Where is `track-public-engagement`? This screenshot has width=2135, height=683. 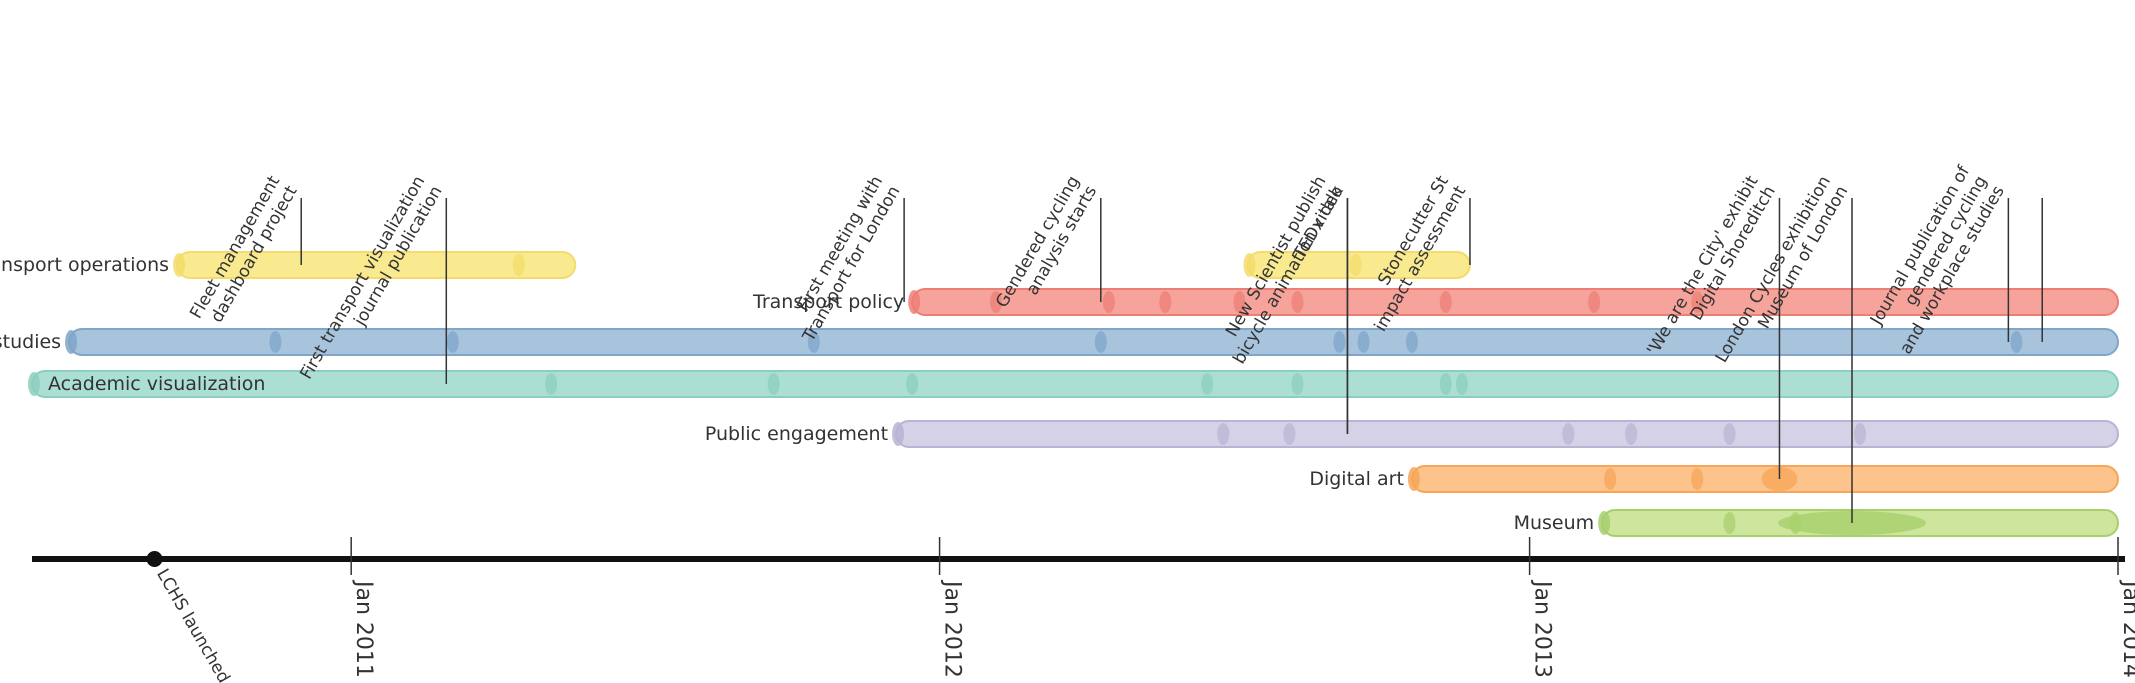 track-public-engagement is located at coordinates (1506, 434).